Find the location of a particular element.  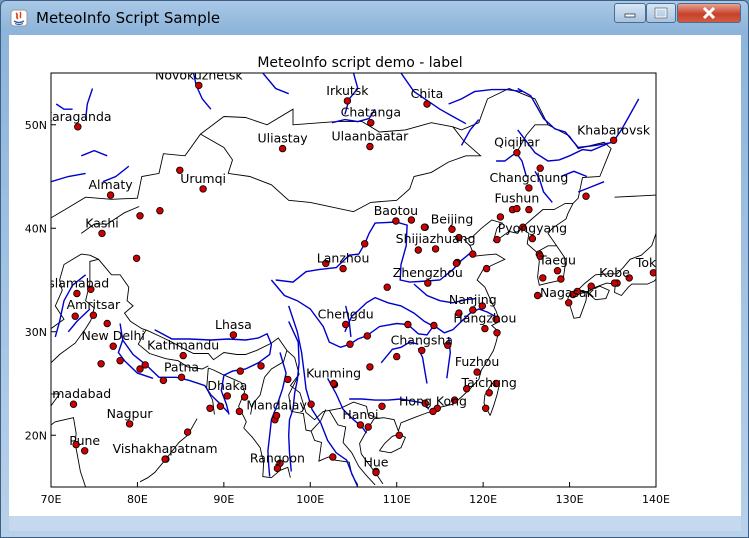

city-label: Islamabad is located at coordinates (77, 283).